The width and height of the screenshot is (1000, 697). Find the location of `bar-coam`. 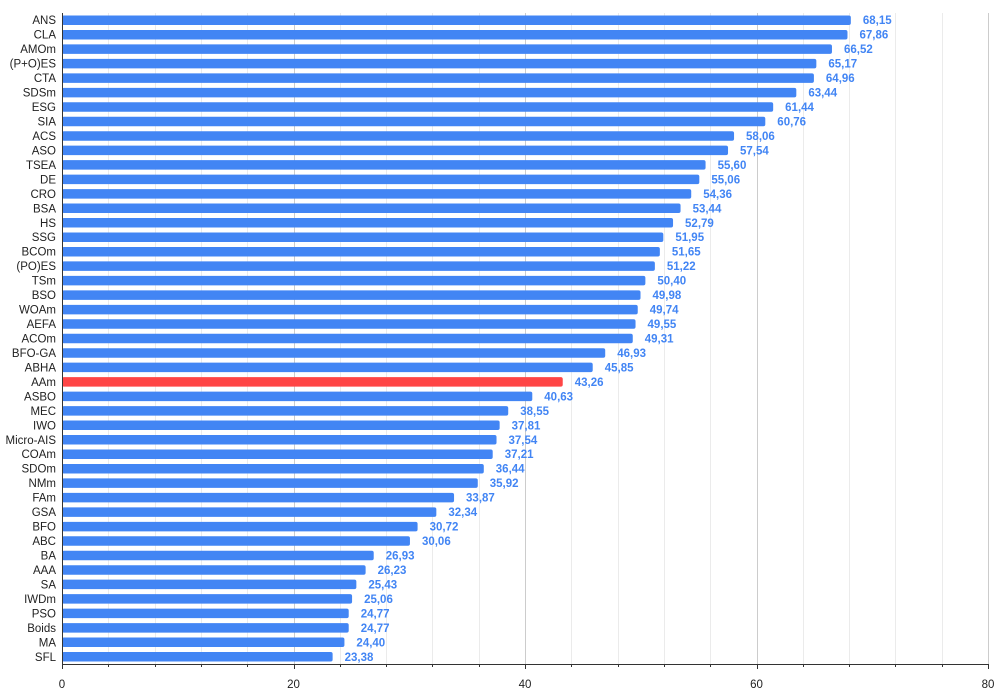

bar-coam is located at coordinates (277, 454).